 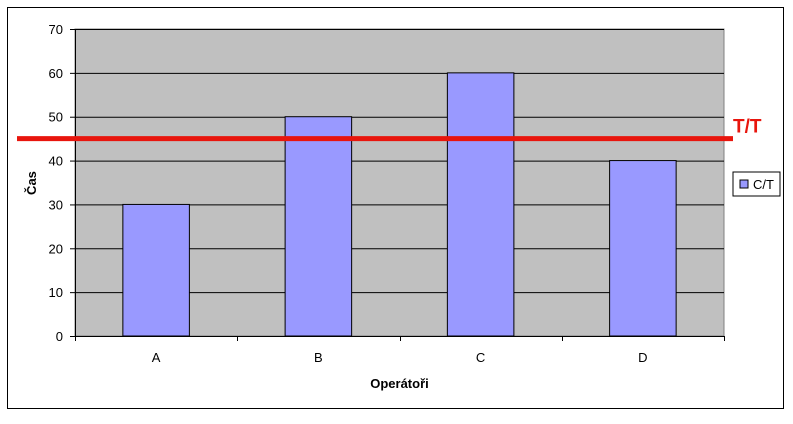 I want to click on takt-time-label: T/T, so click(x=747, y=127).